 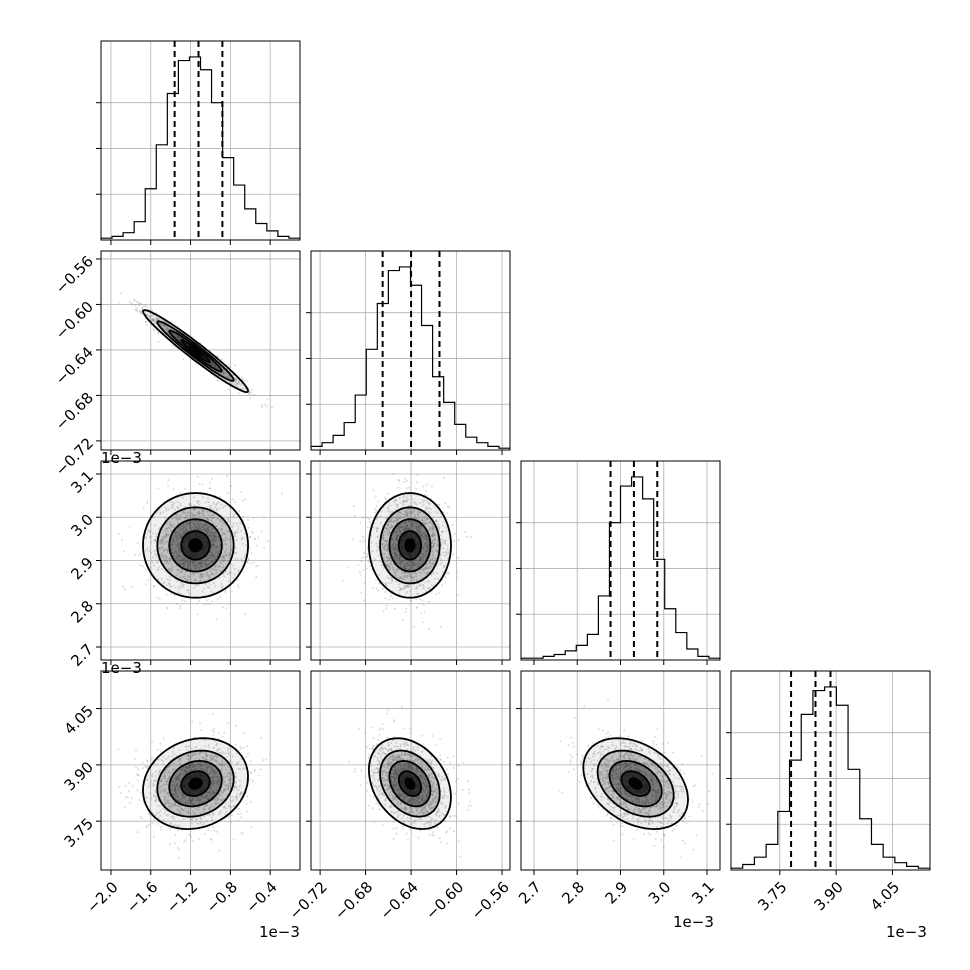 What do you see at coordinates (410, 545) in the screenshot?
I see `contour-line` at bounding box center [410, 545].